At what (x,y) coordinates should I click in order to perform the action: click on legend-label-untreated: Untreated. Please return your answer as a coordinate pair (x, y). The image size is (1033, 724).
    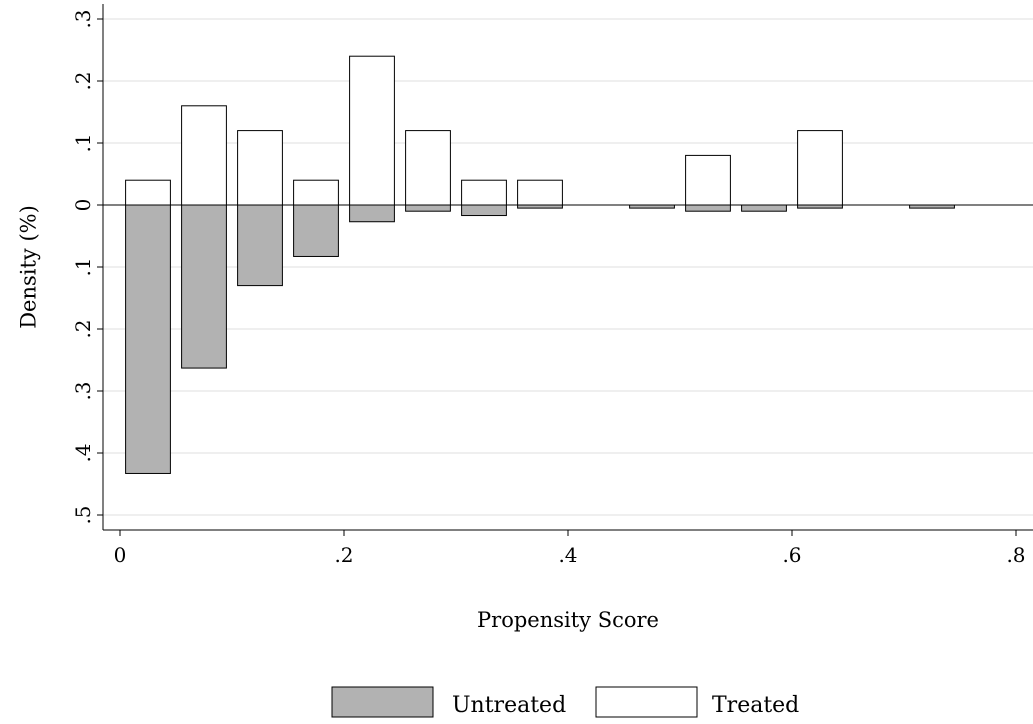
    Looking at the image, I should click on (509, 705).